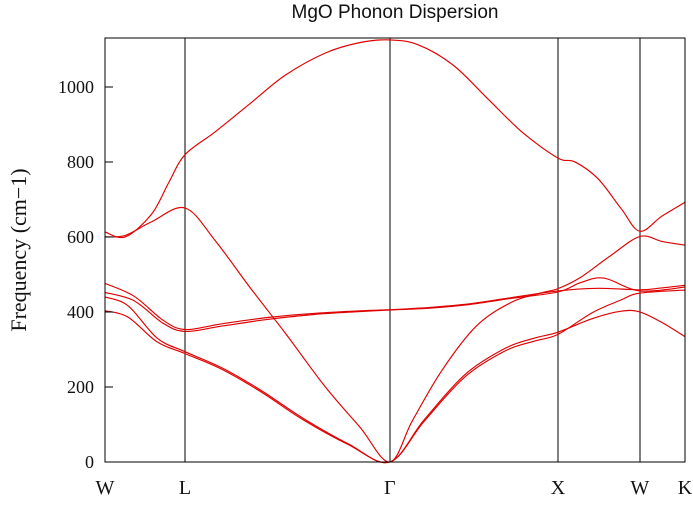 Image resolution: width=693 pixels, height=516 pixels. Describe the element at coordinates (80, 312) in the screenshot. I see `y-tick-label: 400` at that location.